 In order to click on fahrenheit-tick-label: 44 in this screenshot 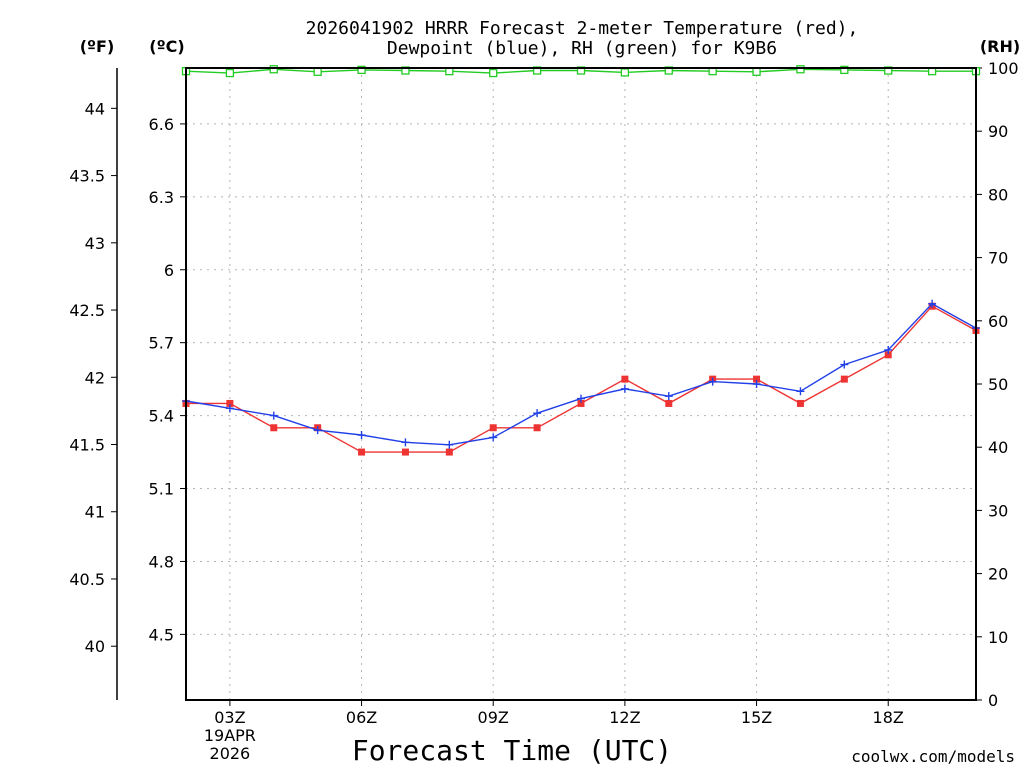, I will do `click(95, 108)`.